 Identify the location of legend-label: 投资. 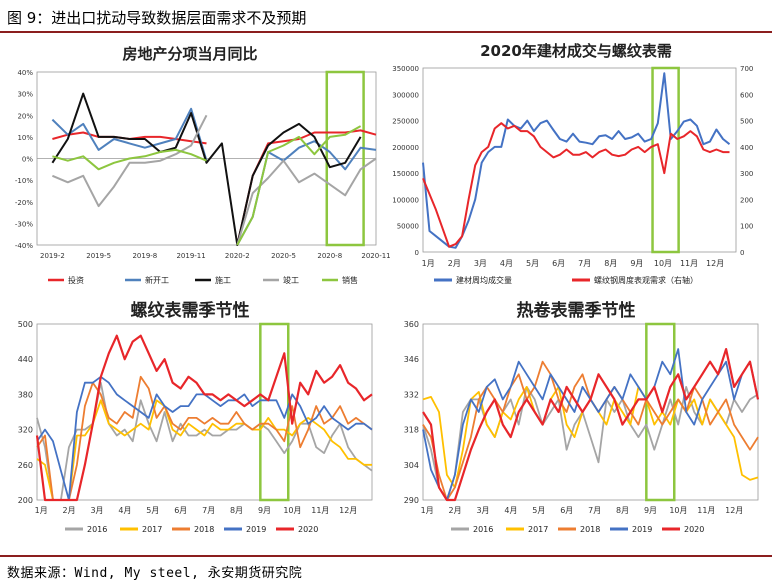
(76, 280).